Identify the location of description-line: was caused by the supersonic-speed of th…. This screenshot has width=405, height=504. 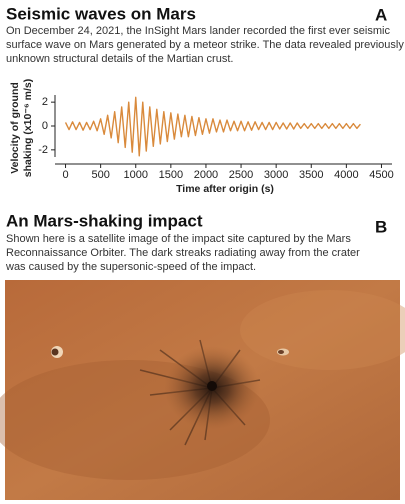
(130, 267).